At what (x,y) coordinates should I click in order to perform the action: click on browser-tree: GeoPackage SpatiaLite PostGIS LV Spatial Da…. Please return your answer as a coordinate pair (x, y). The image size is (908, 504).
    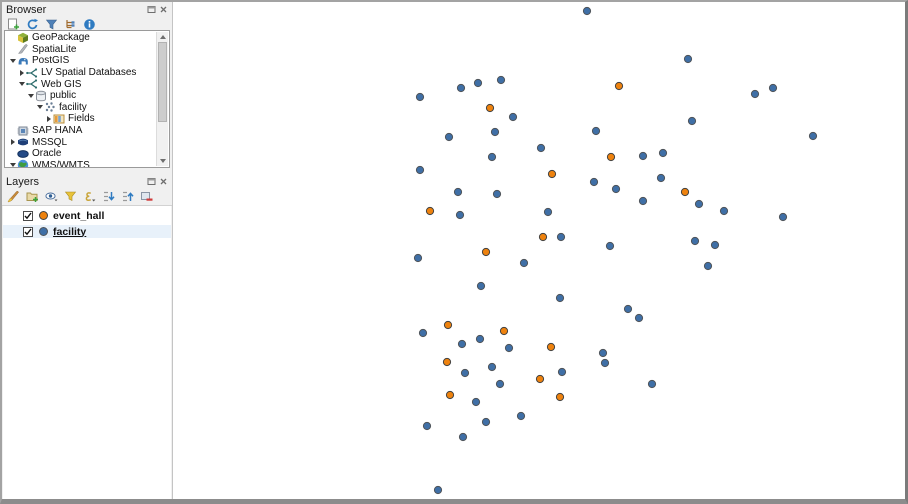
    Looking at the image, I should click on (87, 99).